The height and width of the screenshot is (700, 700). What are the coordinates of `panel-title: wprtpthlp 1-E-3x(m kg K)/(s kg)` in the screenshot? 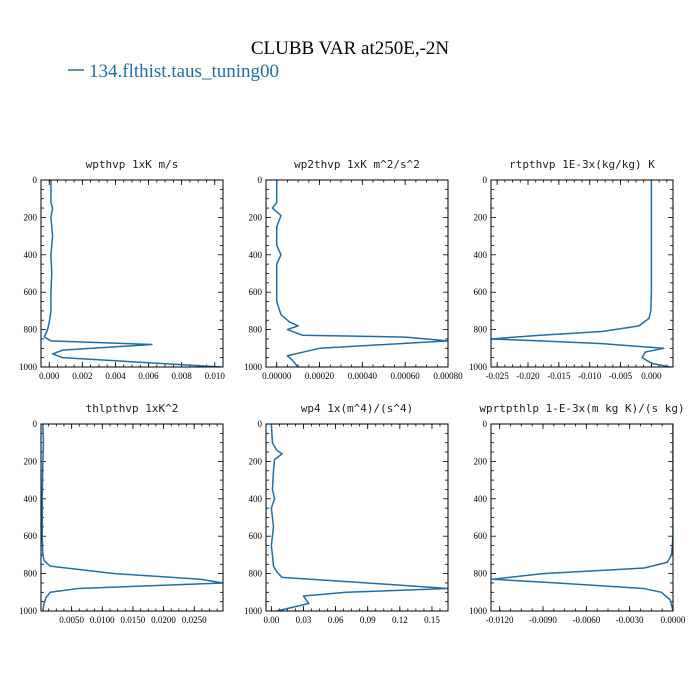 It's located at (581, 408).